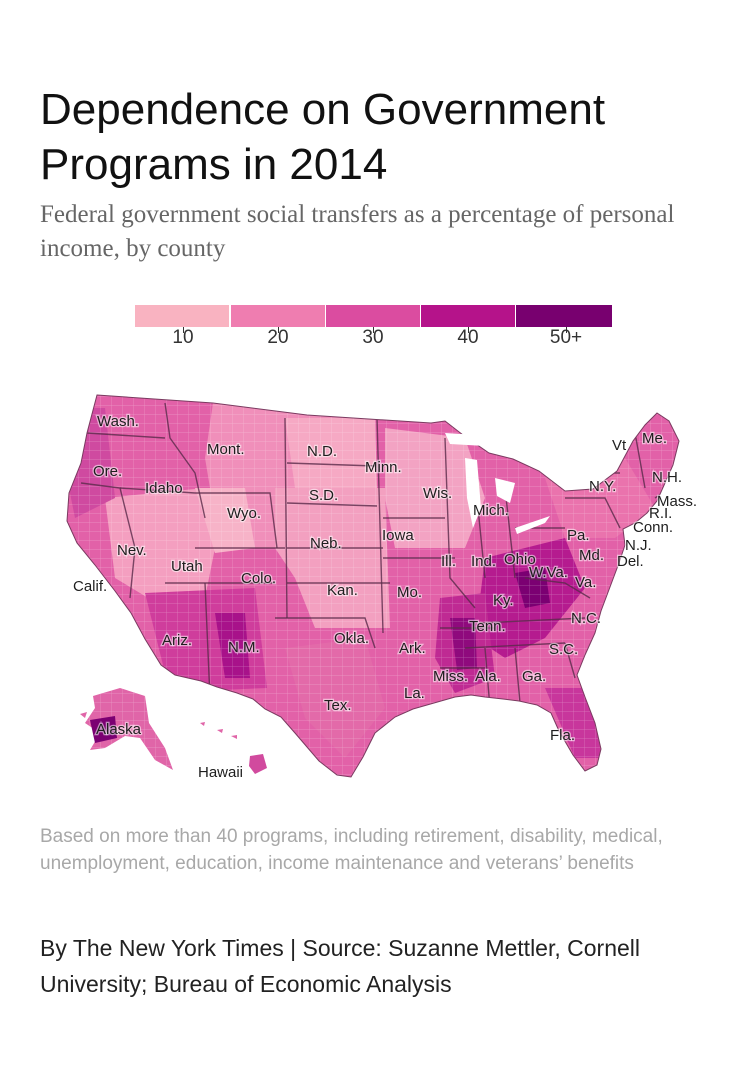 The height and width of the screenshot is (1083, 750). Describe the element at coordinates (118, 421) in the screenshot. I see `label-wash: Wash.` at that location.